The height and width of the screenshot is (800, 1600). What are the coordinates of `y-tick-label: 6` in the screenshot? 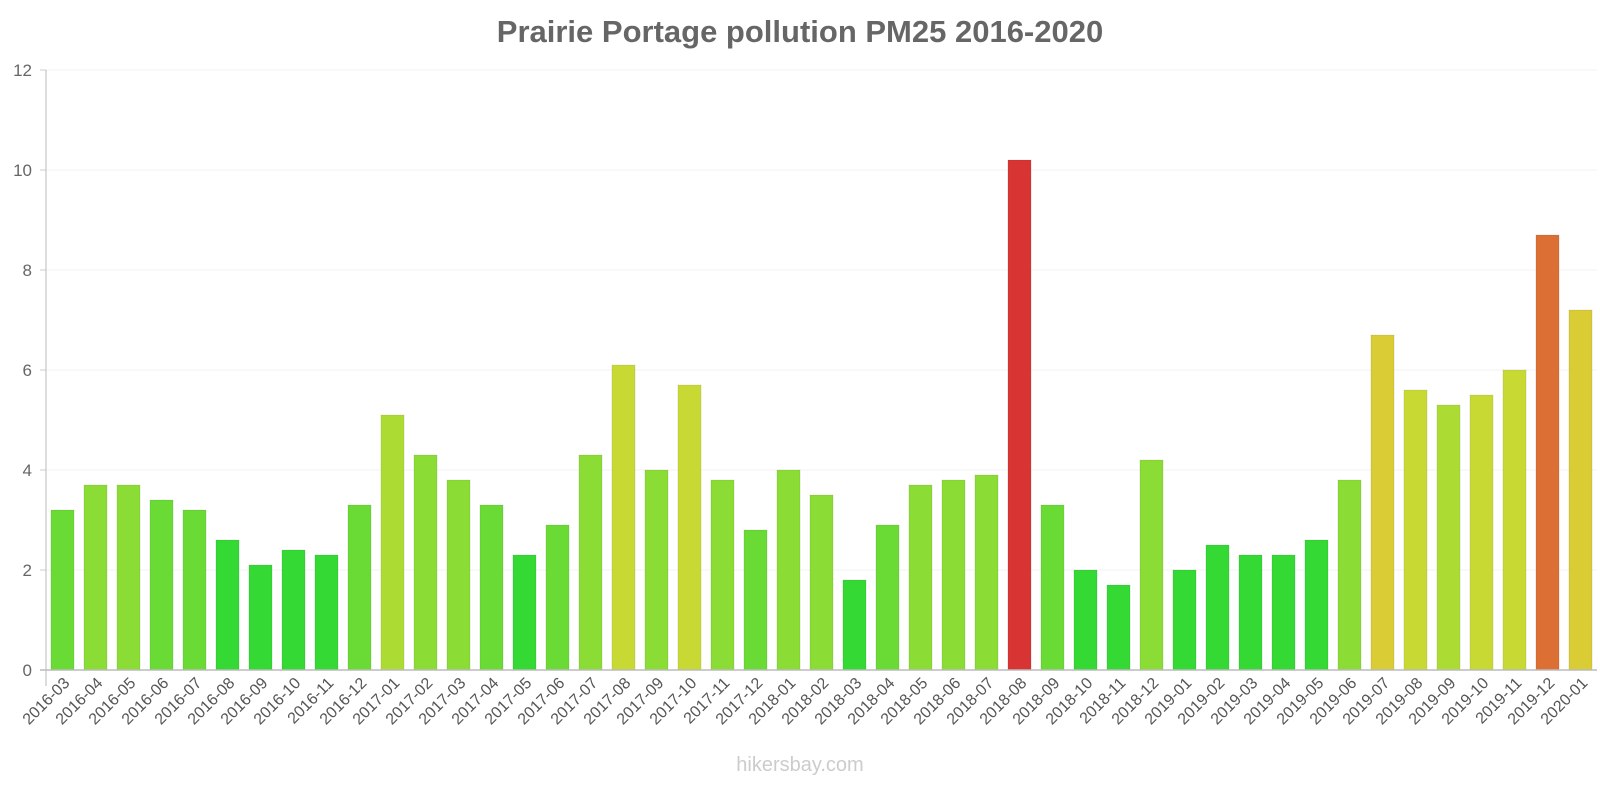 It's located at (27, 370).